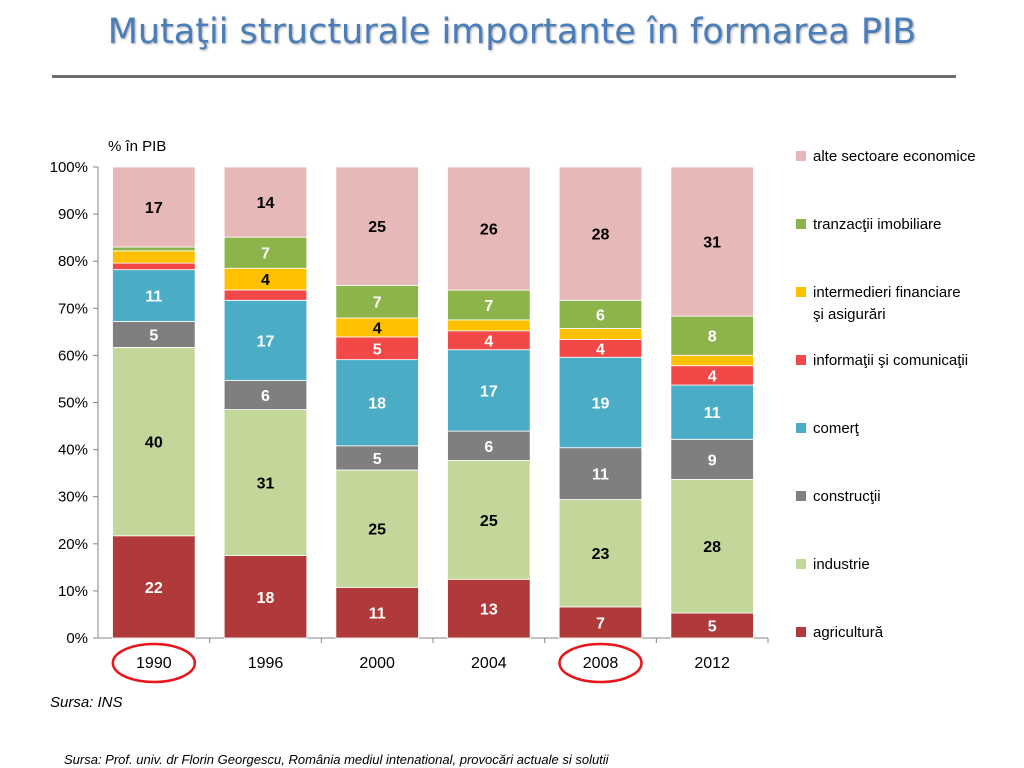 The height and width of the screenshot is (768, 1024). Describe the element at coordinates (69, 167) in the screenshot. I see `y-tick-label: 100%` at that location.